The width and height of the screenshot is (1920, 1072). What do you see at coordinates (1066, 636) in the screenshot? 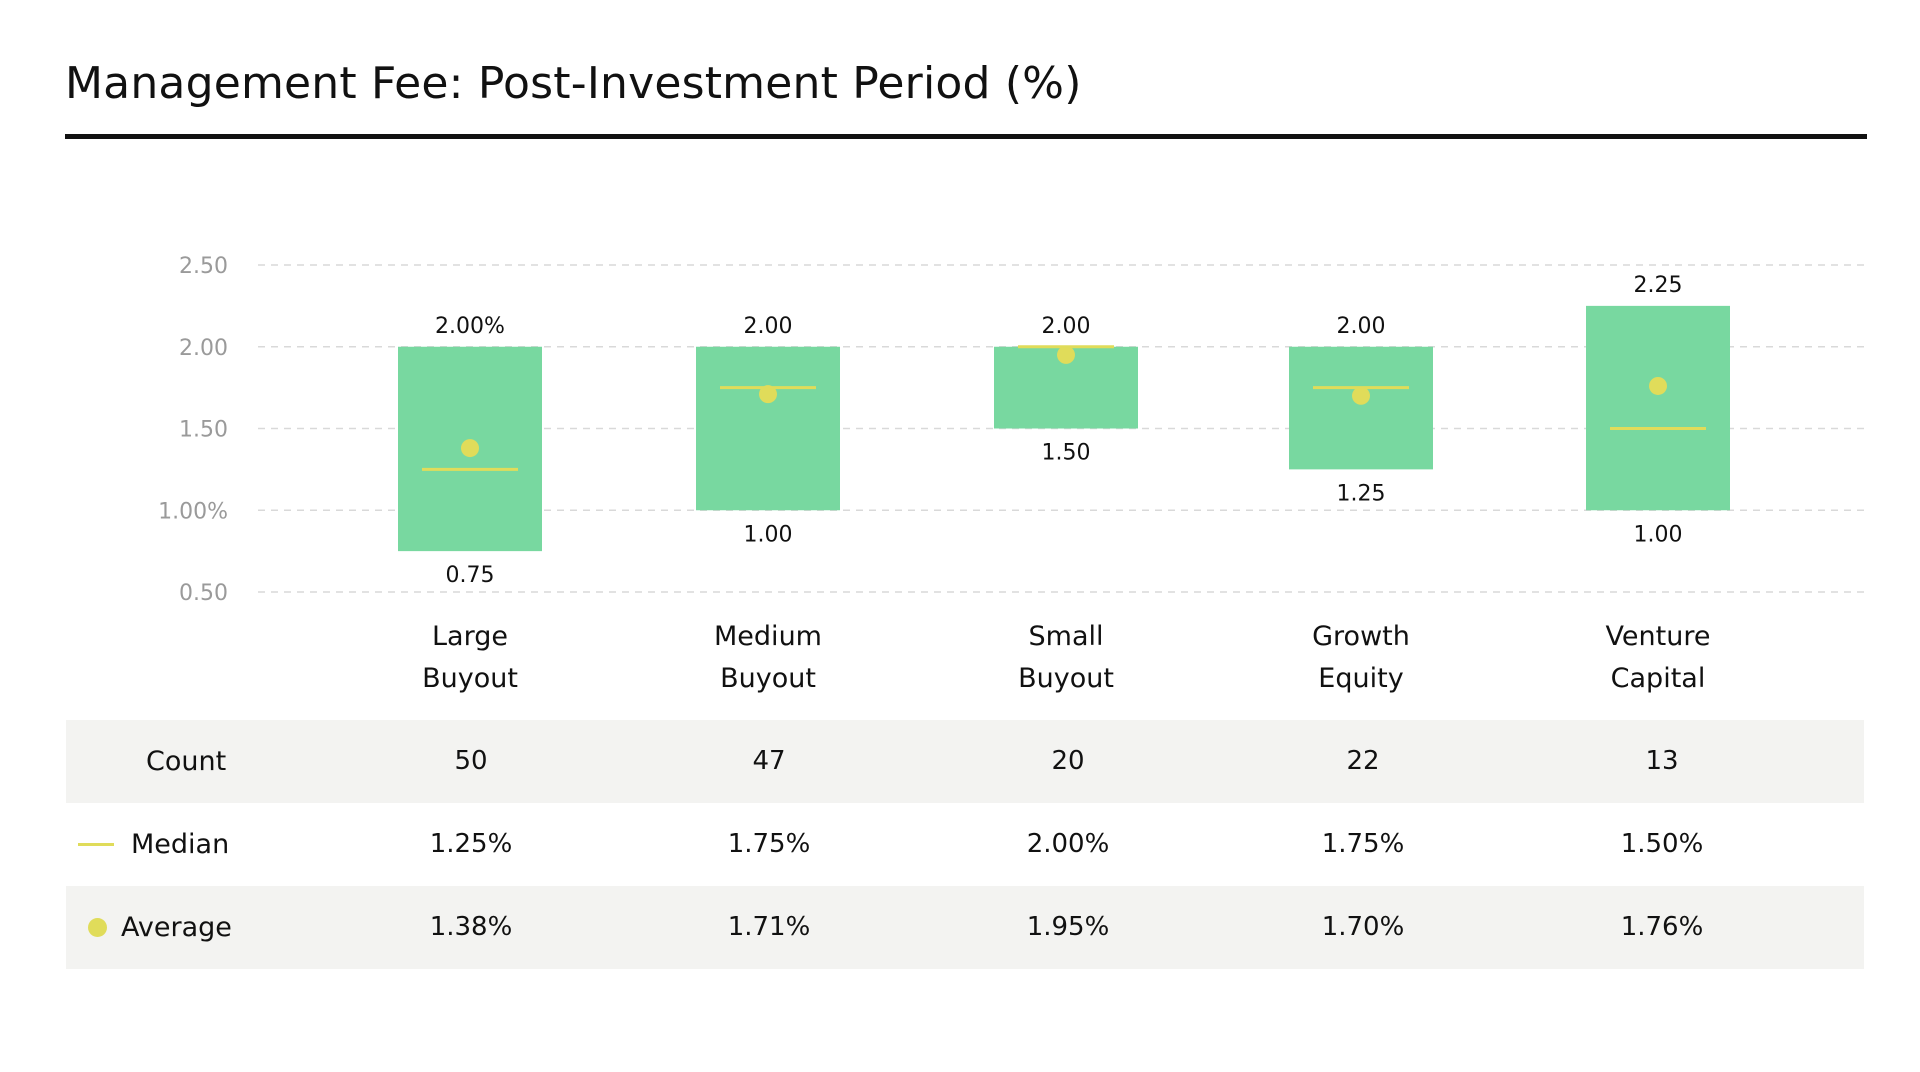
I see `category-label-line: Small` at bounding box center [1066, 636].